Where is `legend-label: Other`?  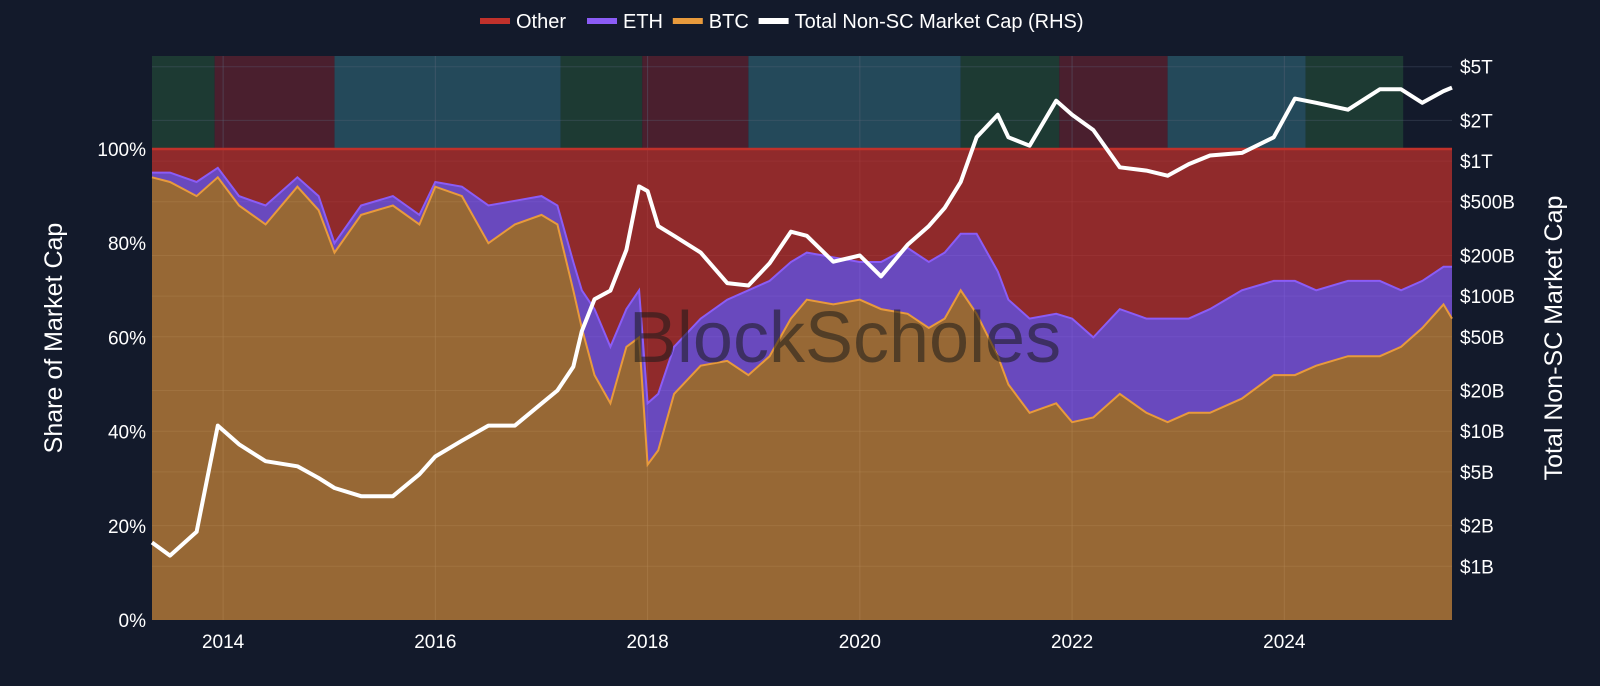
legend-label: Other is located at coordinates (541, 22).